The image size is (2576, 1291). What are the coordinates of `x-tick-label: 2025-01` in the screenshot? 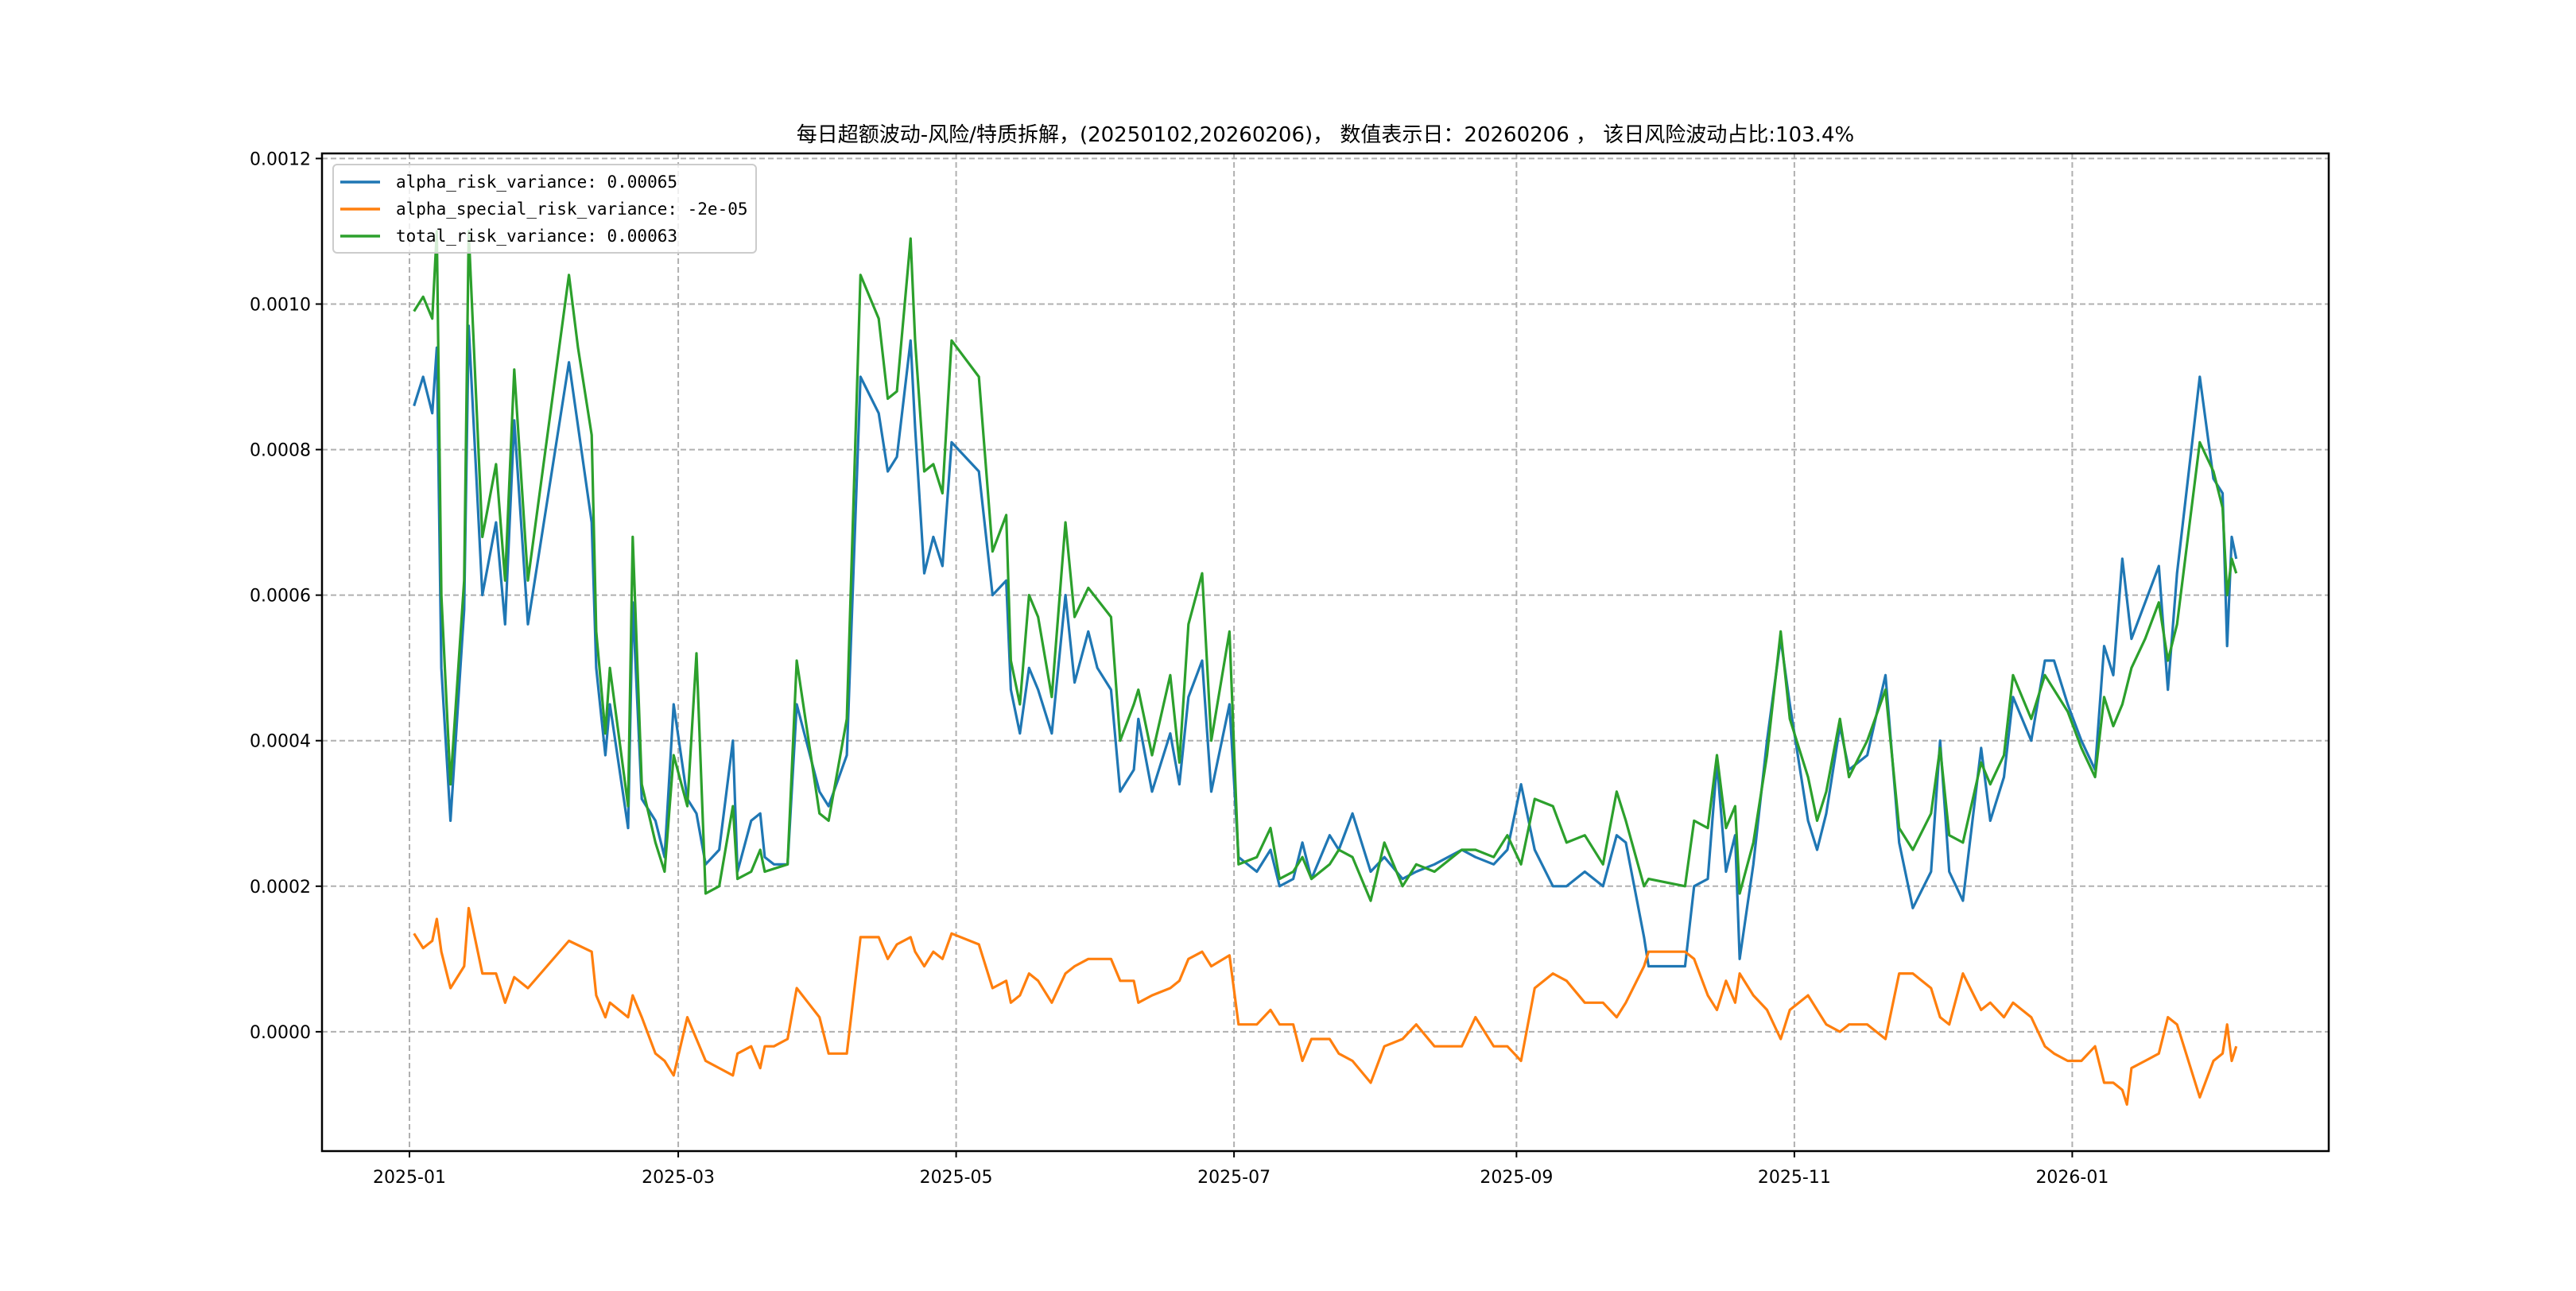 It's located at (410, 1178).